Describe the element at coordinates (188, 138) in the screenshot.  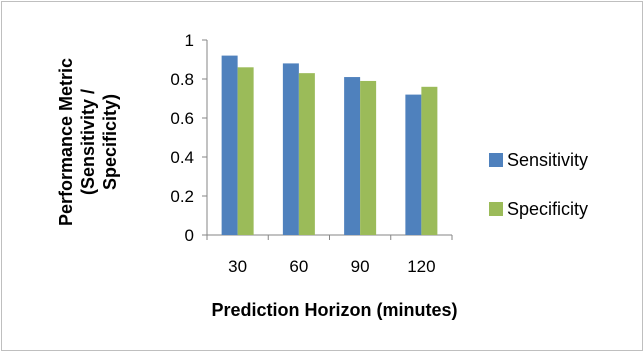
I see `y-ticks: 0 0.2 0.4 0.6 0.8 1` at that location.